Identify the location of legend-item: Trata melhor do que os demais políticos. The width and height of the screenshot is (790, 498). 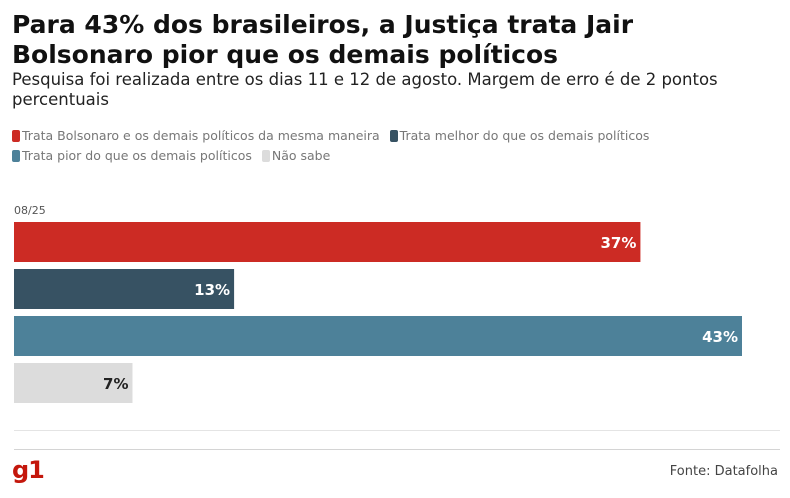
(519, 136).